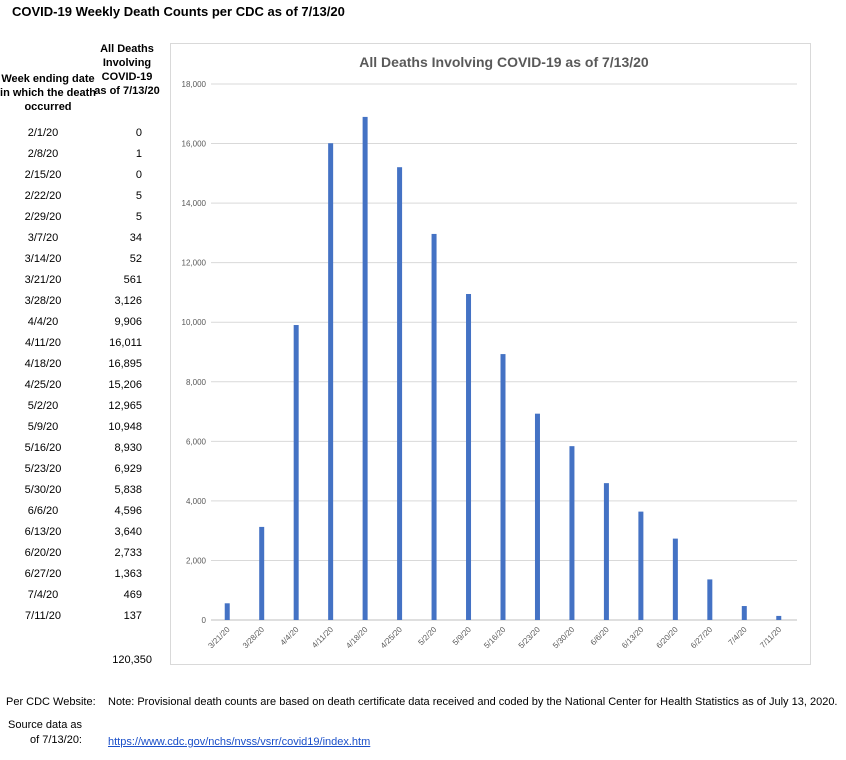 The height and width of the screenshot is (760, 846). I want to click on row-value: 1,363, so click(128, 574).